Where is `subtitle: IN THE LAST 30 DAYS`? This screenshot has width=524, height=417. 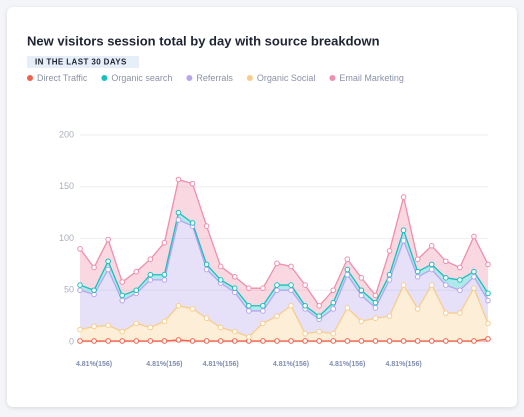 subtitle: IN THE LAST 30 DAYS is located at coordinates (81, 62).